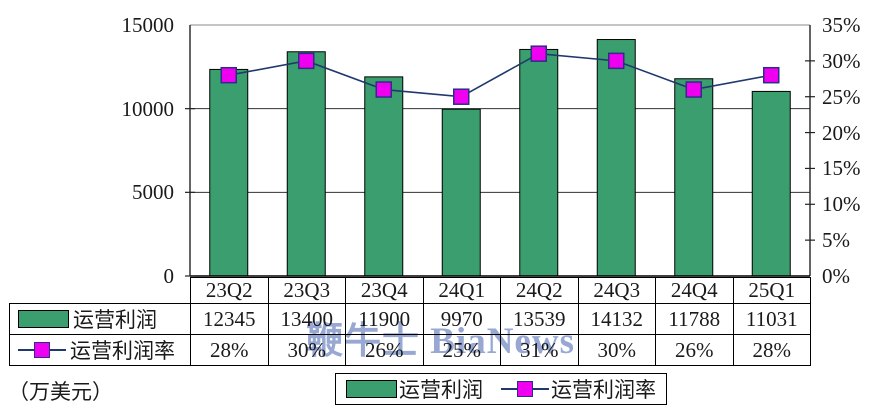 This screenshot has height=418, width=884. I want to click on bar-24Q3, so click(616, 158).